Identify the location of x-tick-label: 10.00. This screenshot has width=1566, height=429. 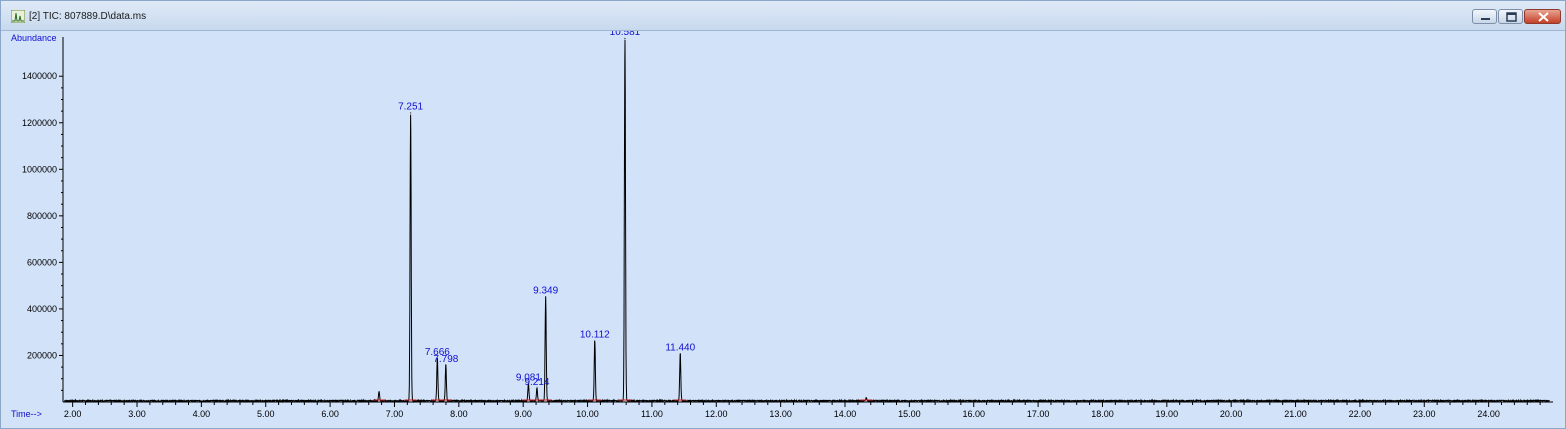
(587, 414).